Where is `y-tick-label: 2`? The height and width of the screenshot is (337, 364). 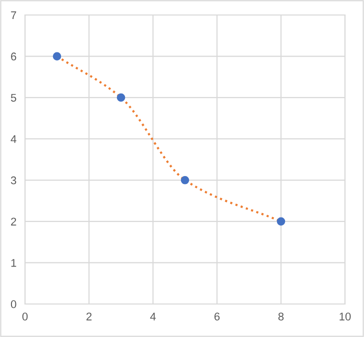
y-tick-label: 2 is located at coordinates (13, 222).